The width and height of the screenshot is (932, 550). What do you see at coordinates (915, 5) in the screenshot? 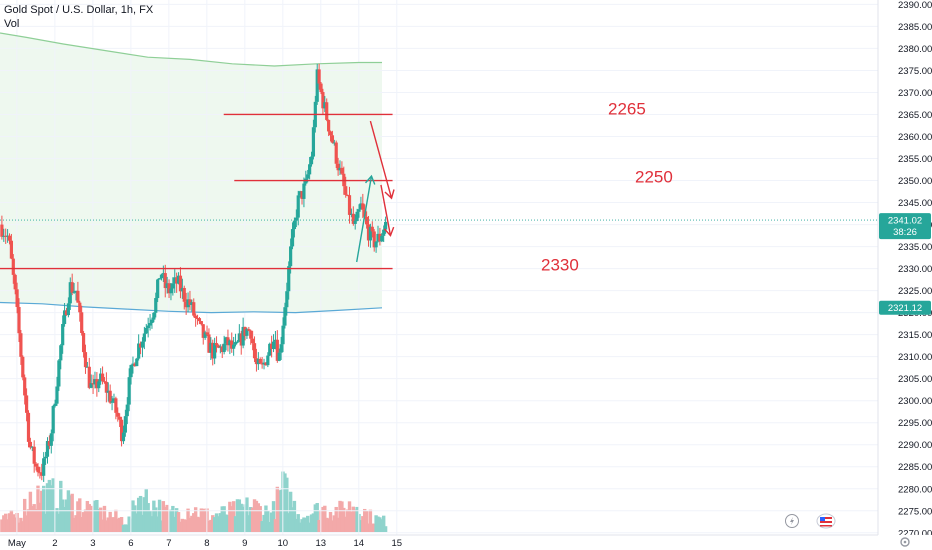
I see `price-tick-label: 2390.00` at bounding box center [915, 5].